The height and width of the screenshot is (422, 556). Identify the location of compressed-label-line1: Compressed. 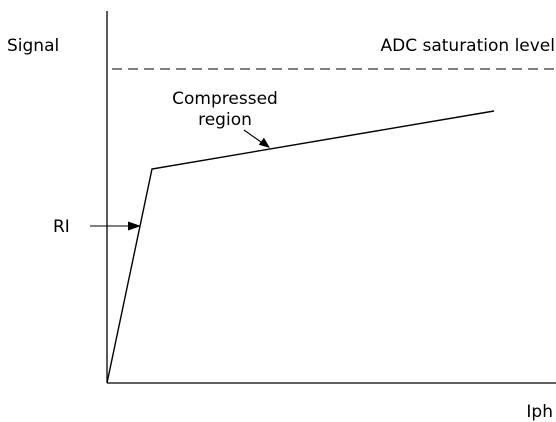
(225, 99).